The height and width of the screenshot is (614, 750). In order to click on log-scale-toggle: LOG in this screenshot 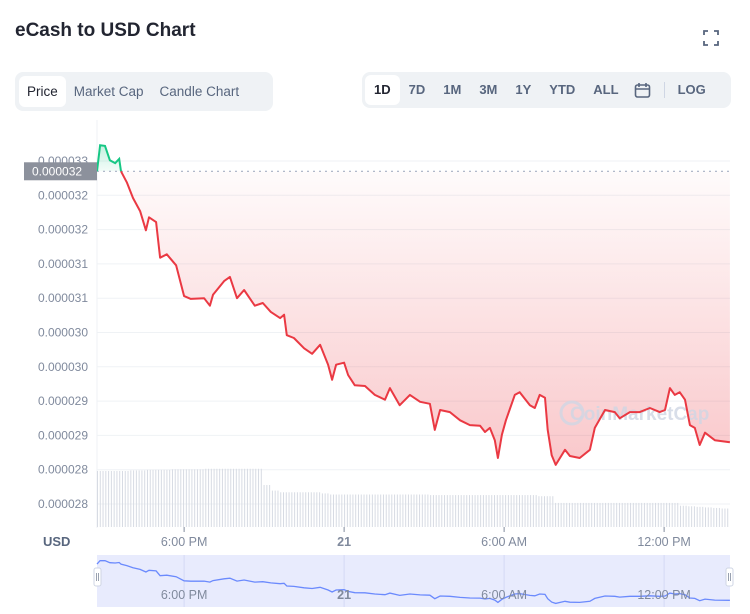, I will do `click(691, 89)`.